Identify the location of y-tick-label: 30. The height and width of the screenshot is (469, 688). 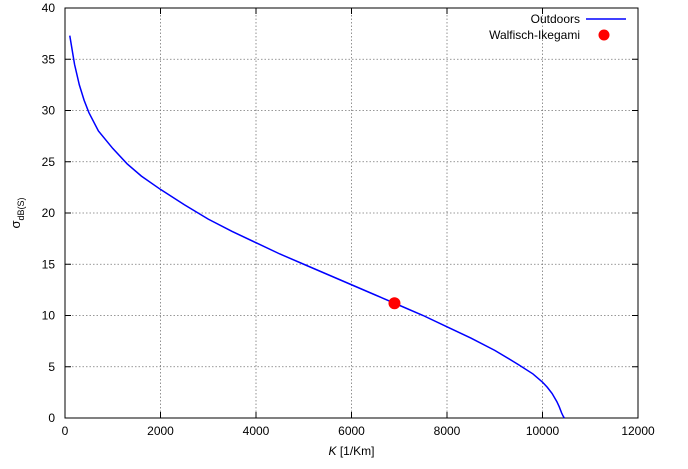
(49, 111).